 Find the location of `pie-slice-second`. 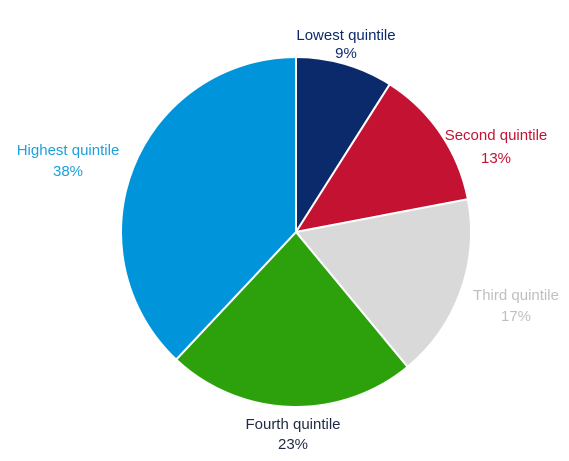

pie-slice-second is located at coordinates (382, 158).